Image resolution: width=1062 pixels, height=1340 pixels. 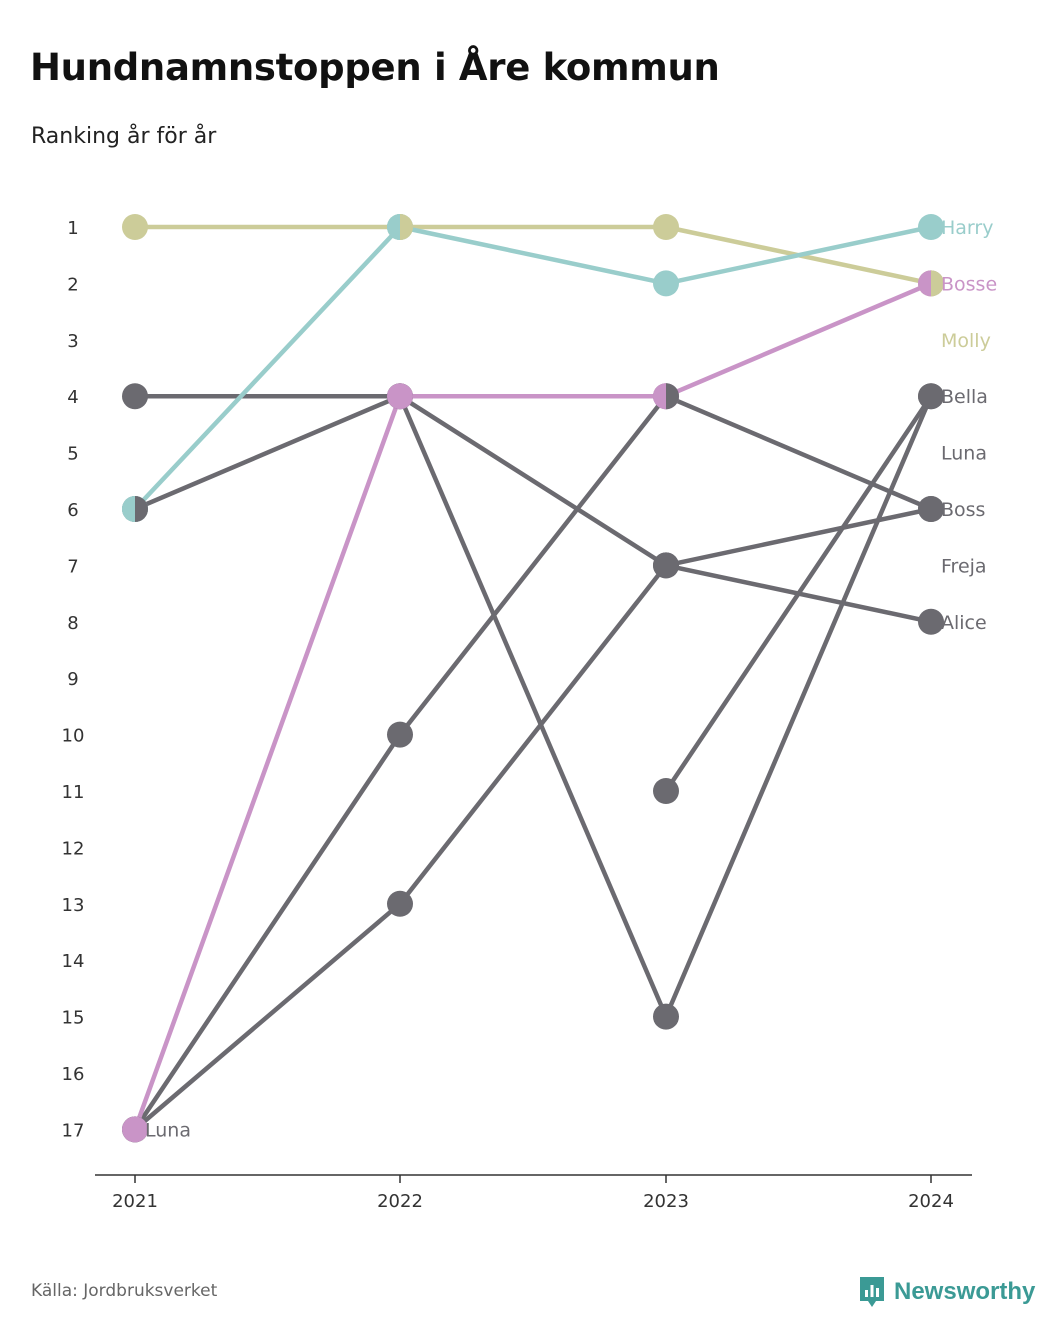 I want to click on inline-label-luna: Luna, so click(x=168, y=1130).